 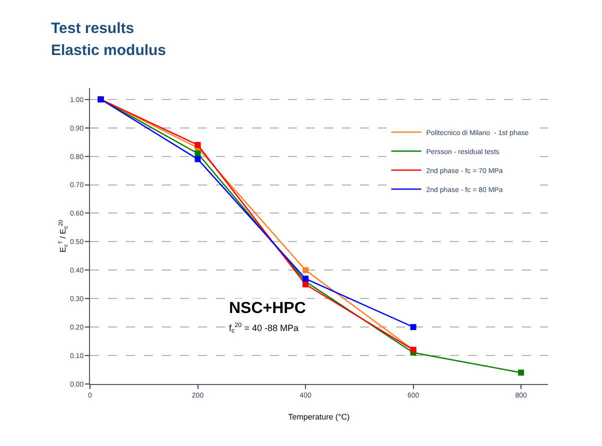 I want to click on chart-subtitle: Elastic modulus, so click(x=108, y=50).